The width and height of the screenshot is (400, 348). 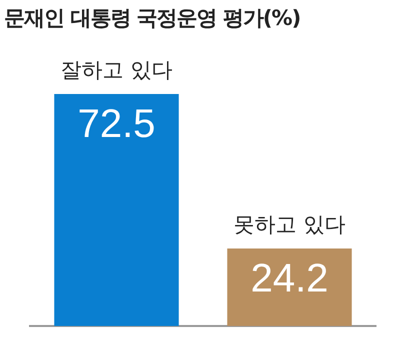 I want to click on chart-title: 문재인 대통령 국정운영 평가(%), so click(x=152, y=18).